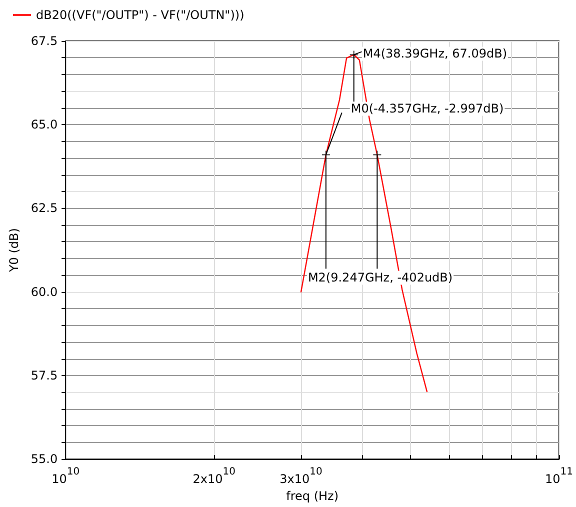 The image size is (576, 507). Describe the element at coordinates (435, 53) in the screenshot. I see `annotation: M4(38.39GHz, 67.09dB)` at that location.